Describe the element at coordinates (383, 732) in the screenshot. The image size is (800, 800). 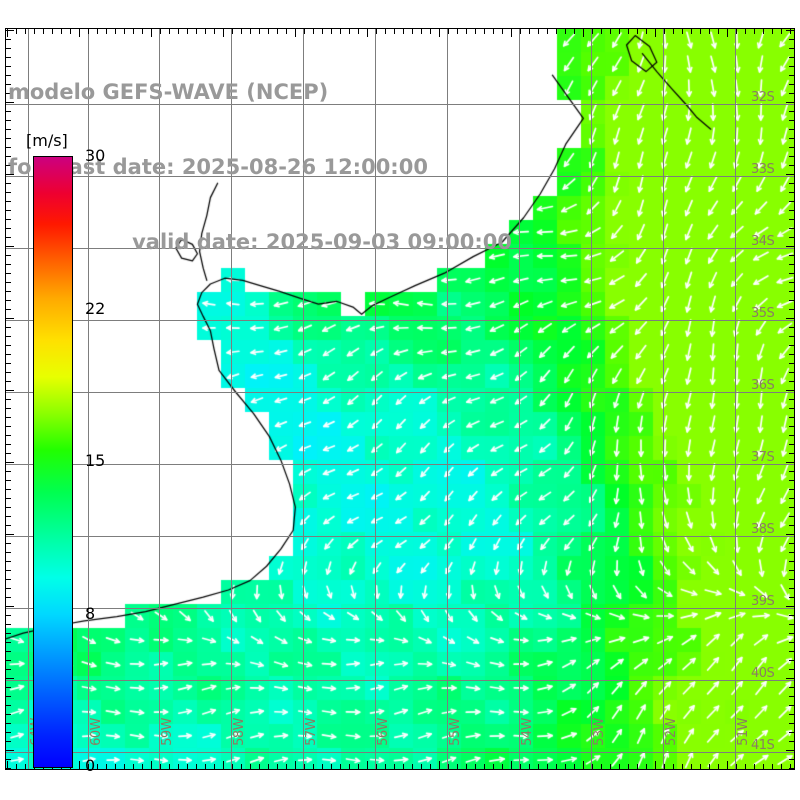
I see `lon-label: 56W` at that location.